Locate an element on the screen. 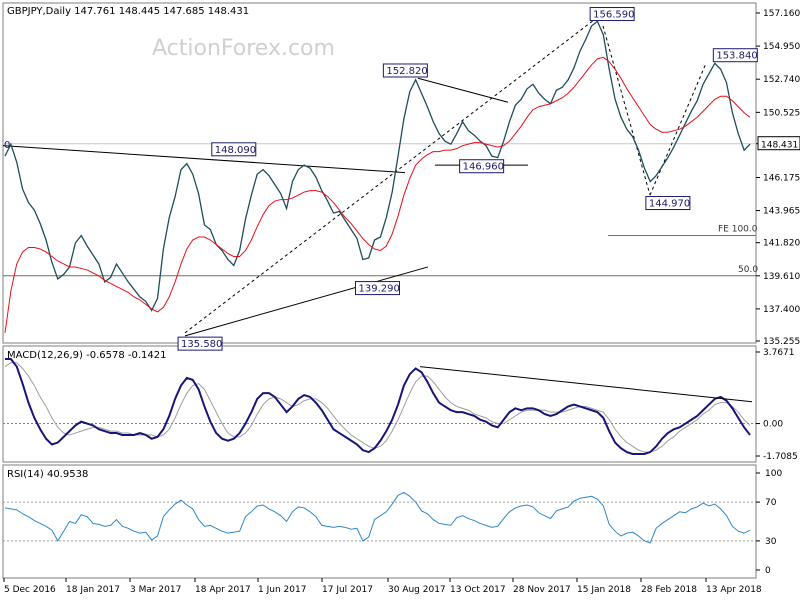 The height and width of the screenshot is (600, 800). annotation-label: 152.820 is located at coordinates (406, 71).